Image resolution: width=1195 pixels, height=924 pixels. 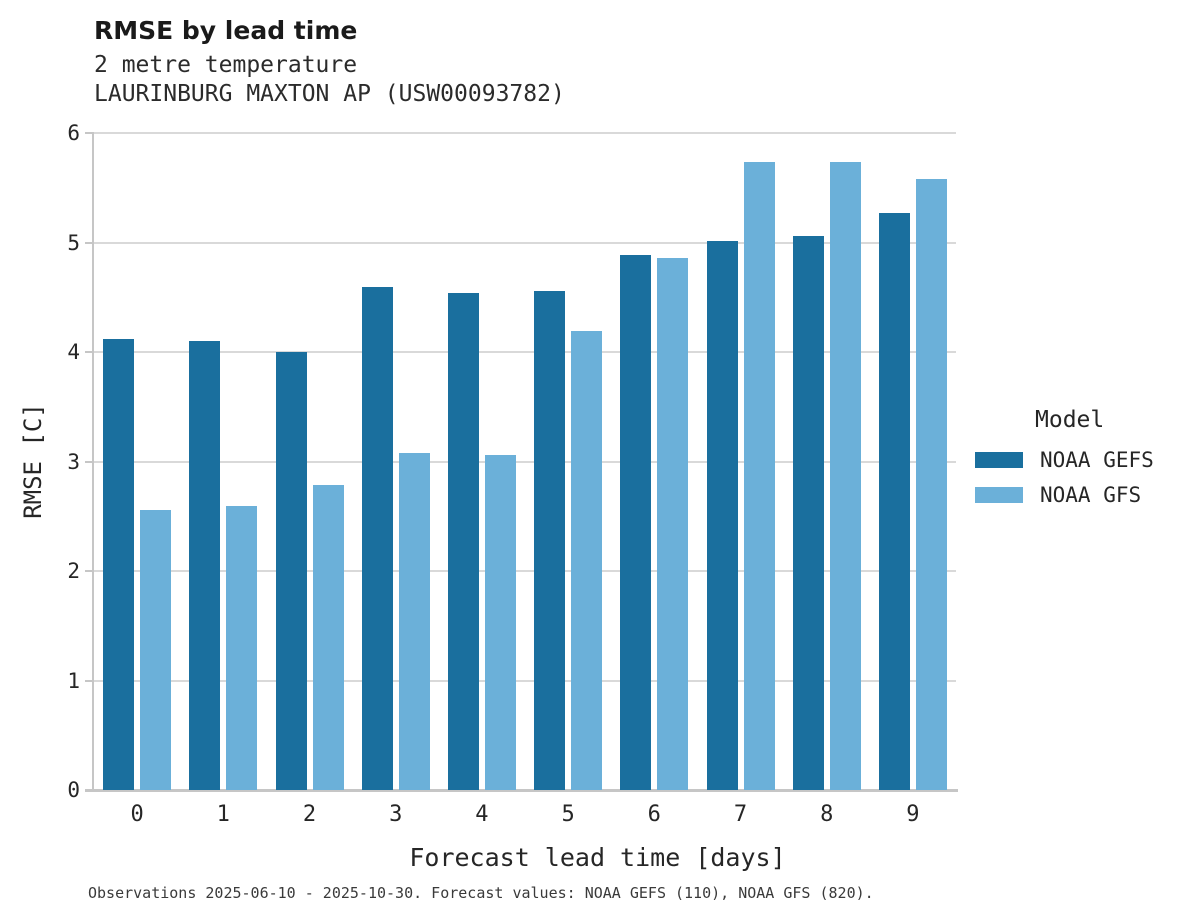 I want to click on y-tick-label-1: 1, so click(x=73, y=680).